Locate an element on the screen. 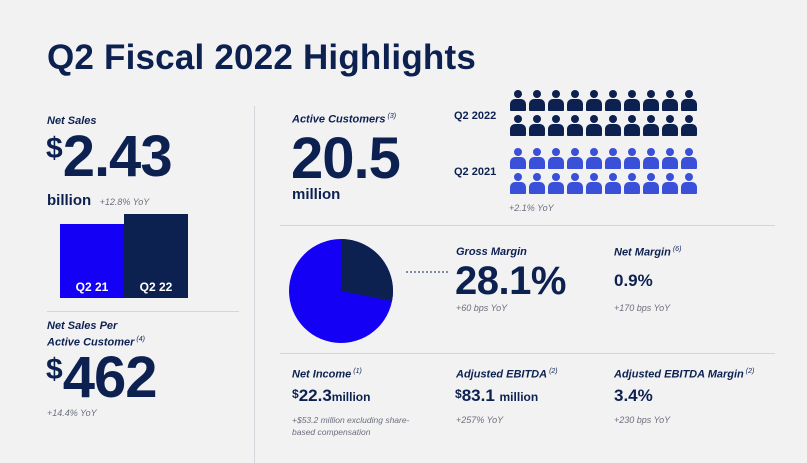 This screenshot has height=463, width=807. net-income-note-line2: based compensation is located at coordinates (331, 432).